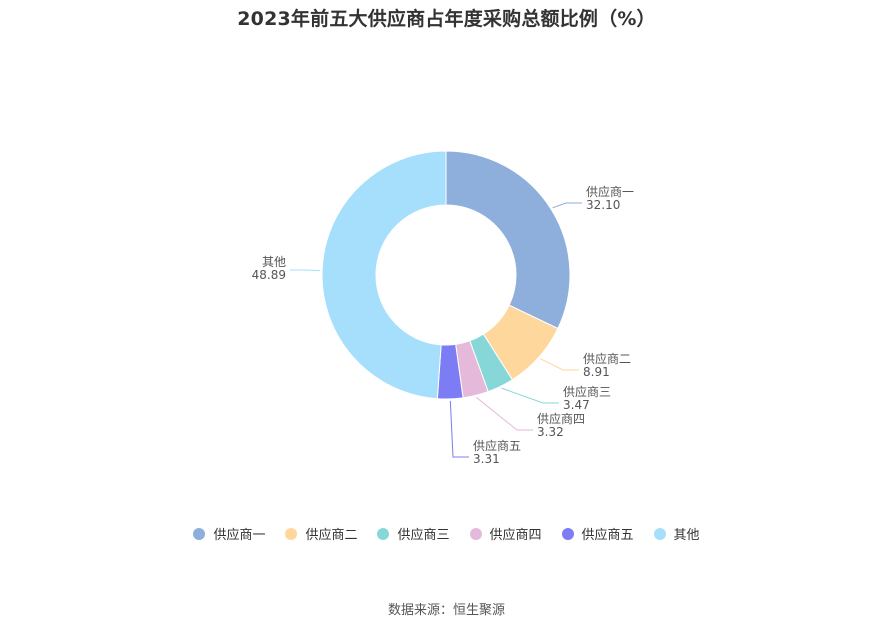 Image resolution: width=893 pixels, height=629 pixels. What do you see at coordinates (423, 535) in the screenshot?
I see `legend-label: 供应商三` at bounding box center [423, 535].